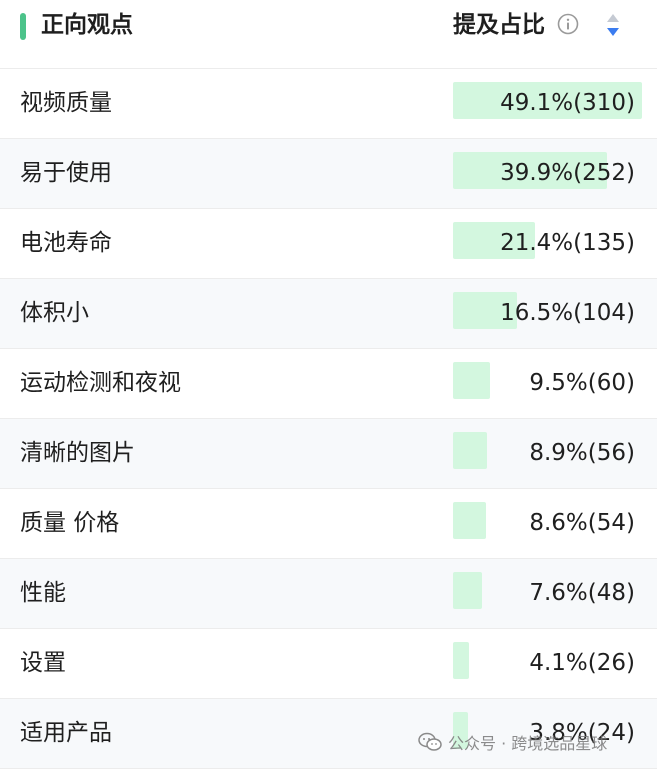 The image size is (657, 769). Describe the element at coordinates (66, 733) in the screenshot. I see `opinion-label: 适用产品` at that location.